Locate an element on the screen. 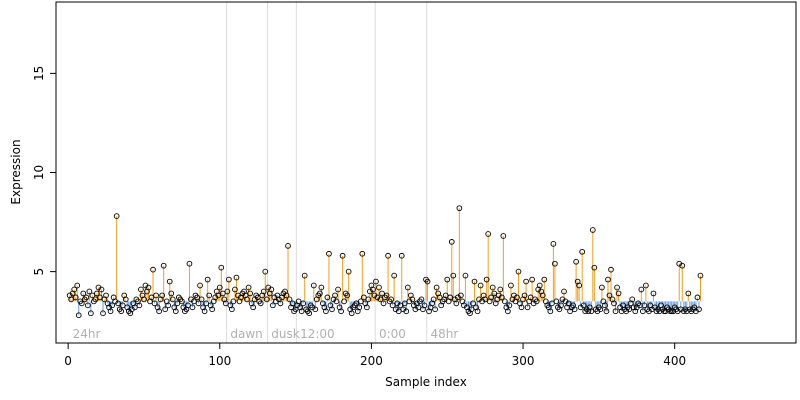 The height and width of the screenshot is (400, 800). y-axis-label: Expression is located at coordinates (16, 171).